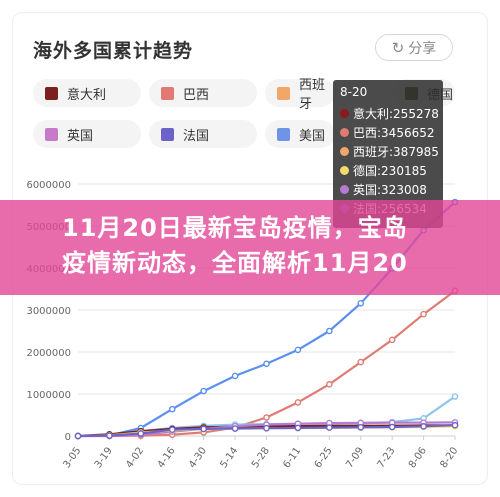  What do you see at coordinates (113, 51) in the screenshot?
I see `chart-title: 海外多国累计趋势` at bounding box center [113, 51].